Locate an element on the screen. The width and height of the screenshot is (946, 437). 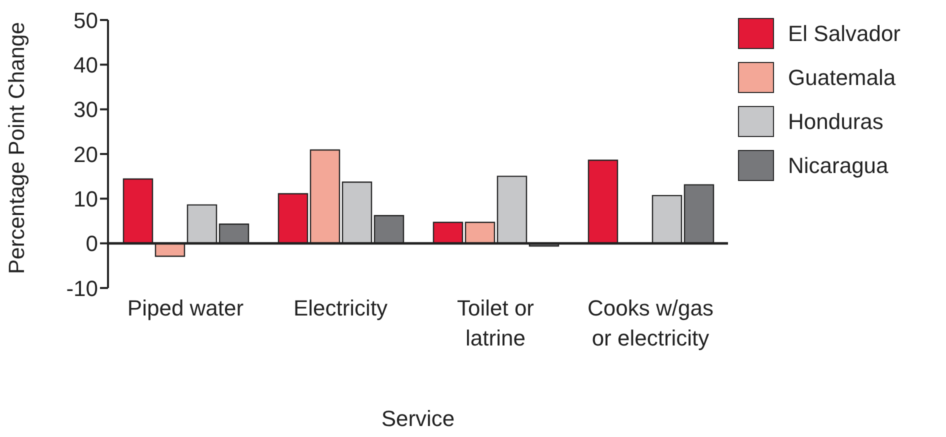
y-tick-label: 50 is located at coordinates (86, 20).